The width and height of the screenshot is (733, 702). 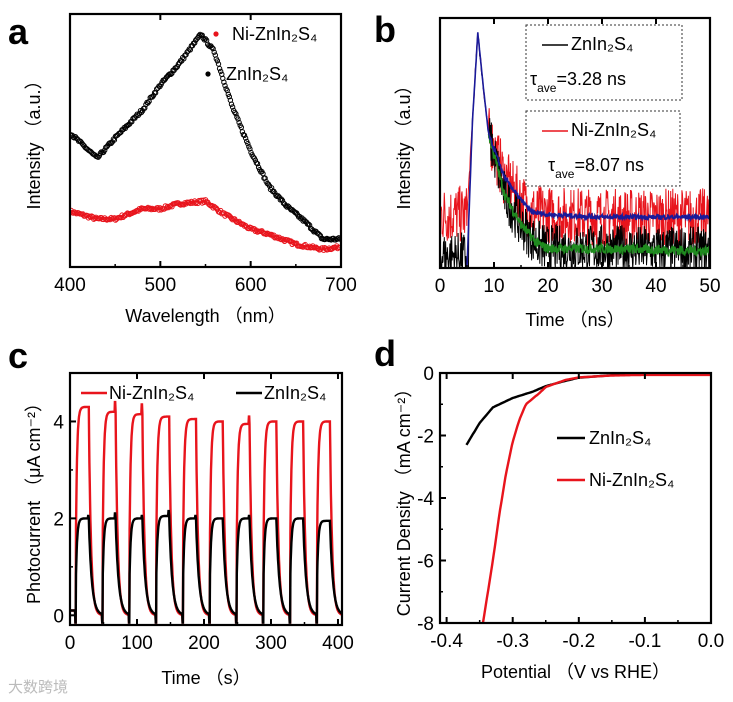 I want to click on y-tick-label: -8, so click(x=425, y=624).